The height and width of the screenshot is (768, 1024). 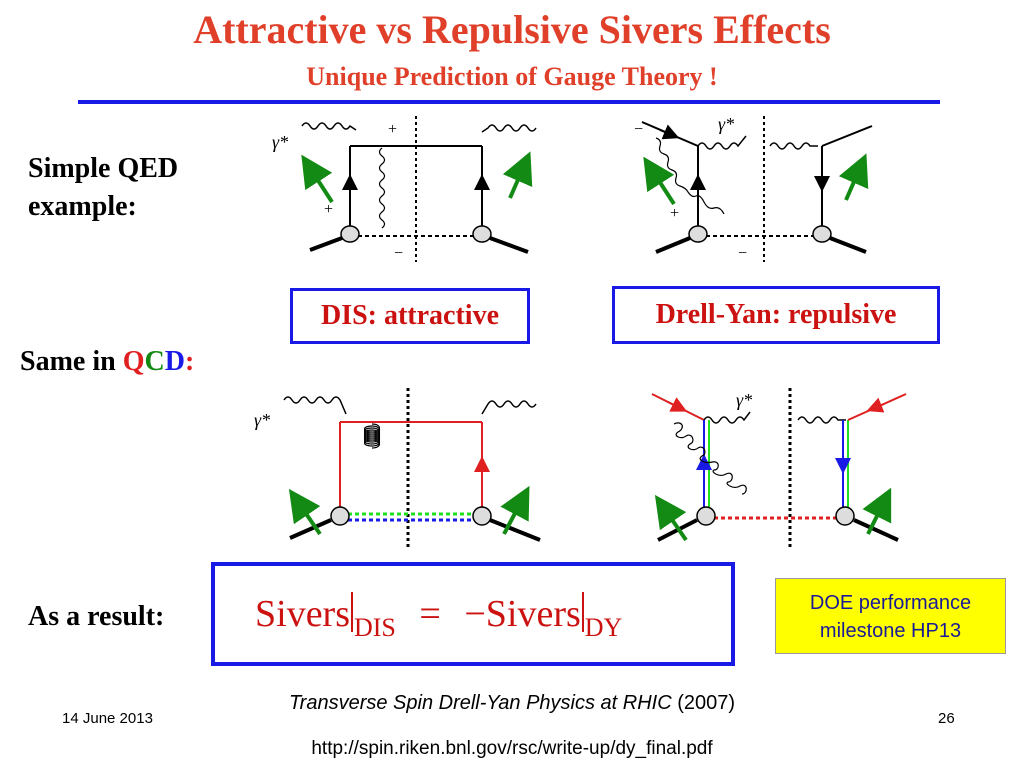 I want to click on qed-label-line1: Simple QED, so click(x=103, y=168).